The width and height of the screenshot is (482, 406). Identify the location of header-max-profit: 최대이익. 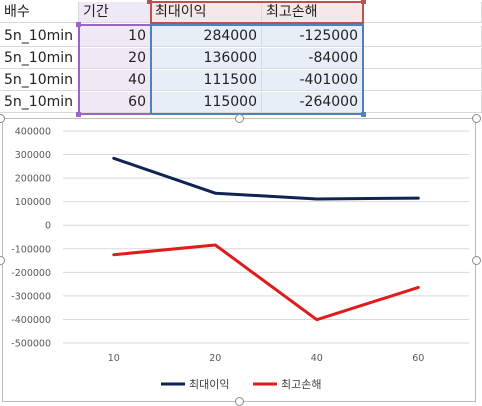
(206, 12).